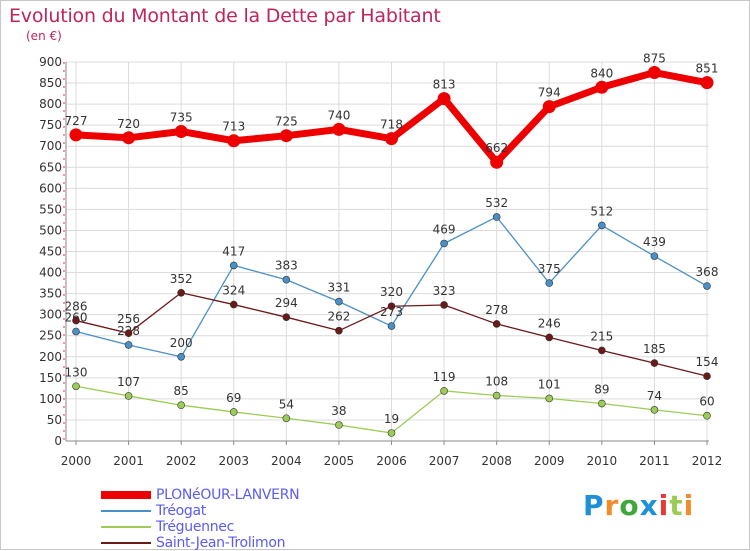 The image size is (750, 551). I want to click on y-tick-label: 700, so click(50, 146).